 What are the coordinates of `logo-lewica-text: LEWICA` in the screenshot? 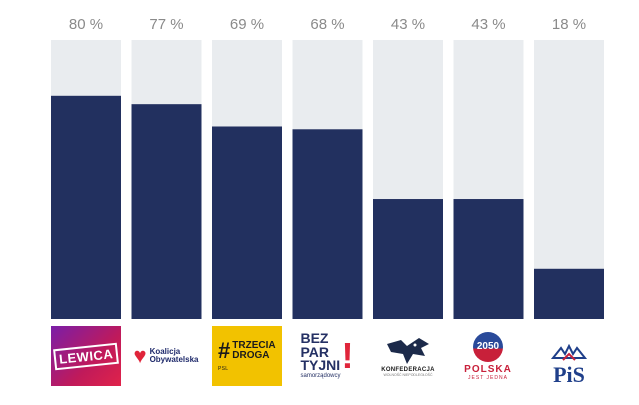 It's located at (86, 356).